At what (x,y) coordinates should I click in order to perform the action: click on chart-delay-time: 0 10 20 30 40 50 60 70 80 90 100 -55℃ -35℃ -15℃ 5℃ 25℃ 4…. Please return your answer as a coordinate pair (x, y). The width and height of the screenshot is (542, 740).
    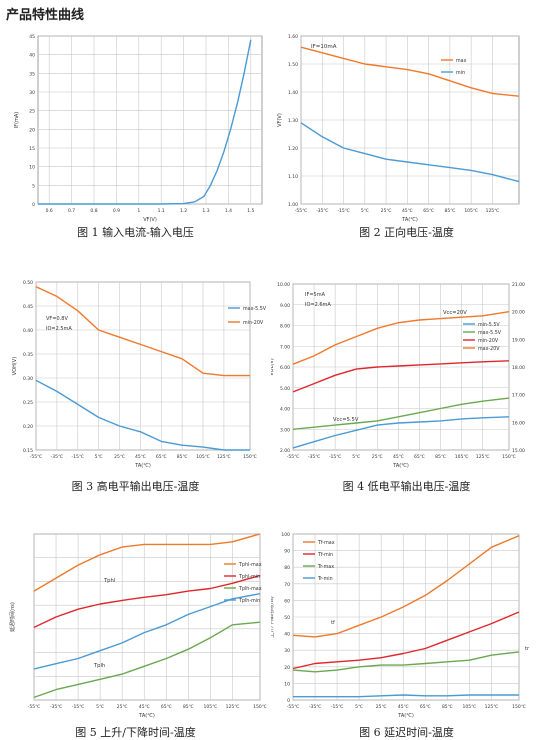
    Looking at the image, I should click on (406, 624).